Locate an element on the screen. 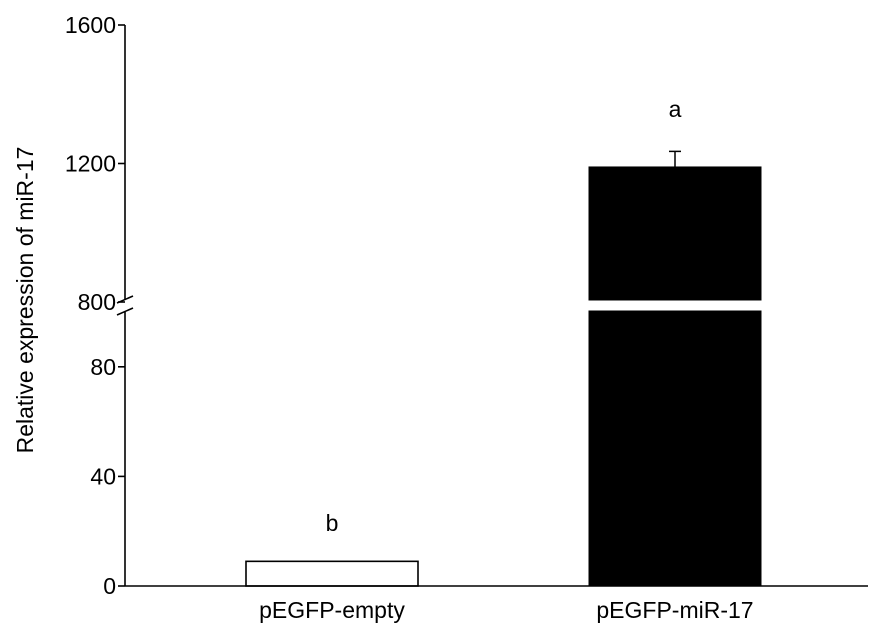 This screenshot has height=634, width=872. x-tick-label: pEGFP-miR-17 is located at coordinates (674, 610).